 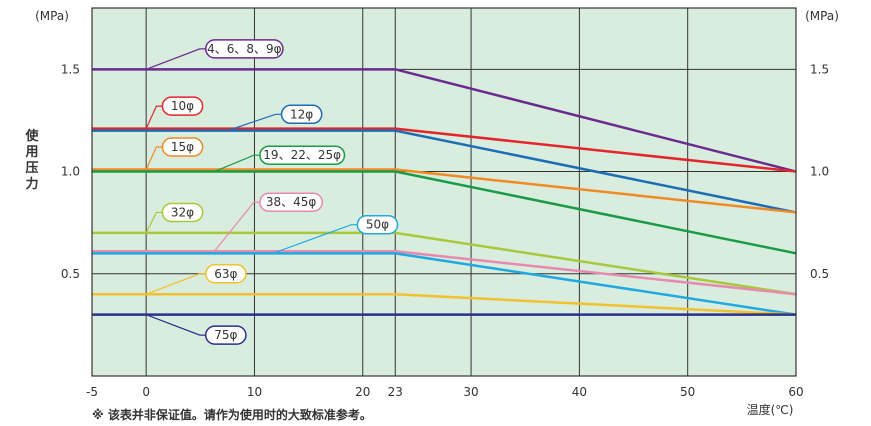 I want to click on callout-label: 4、6、8、9φ, so click(x=244, y=49).